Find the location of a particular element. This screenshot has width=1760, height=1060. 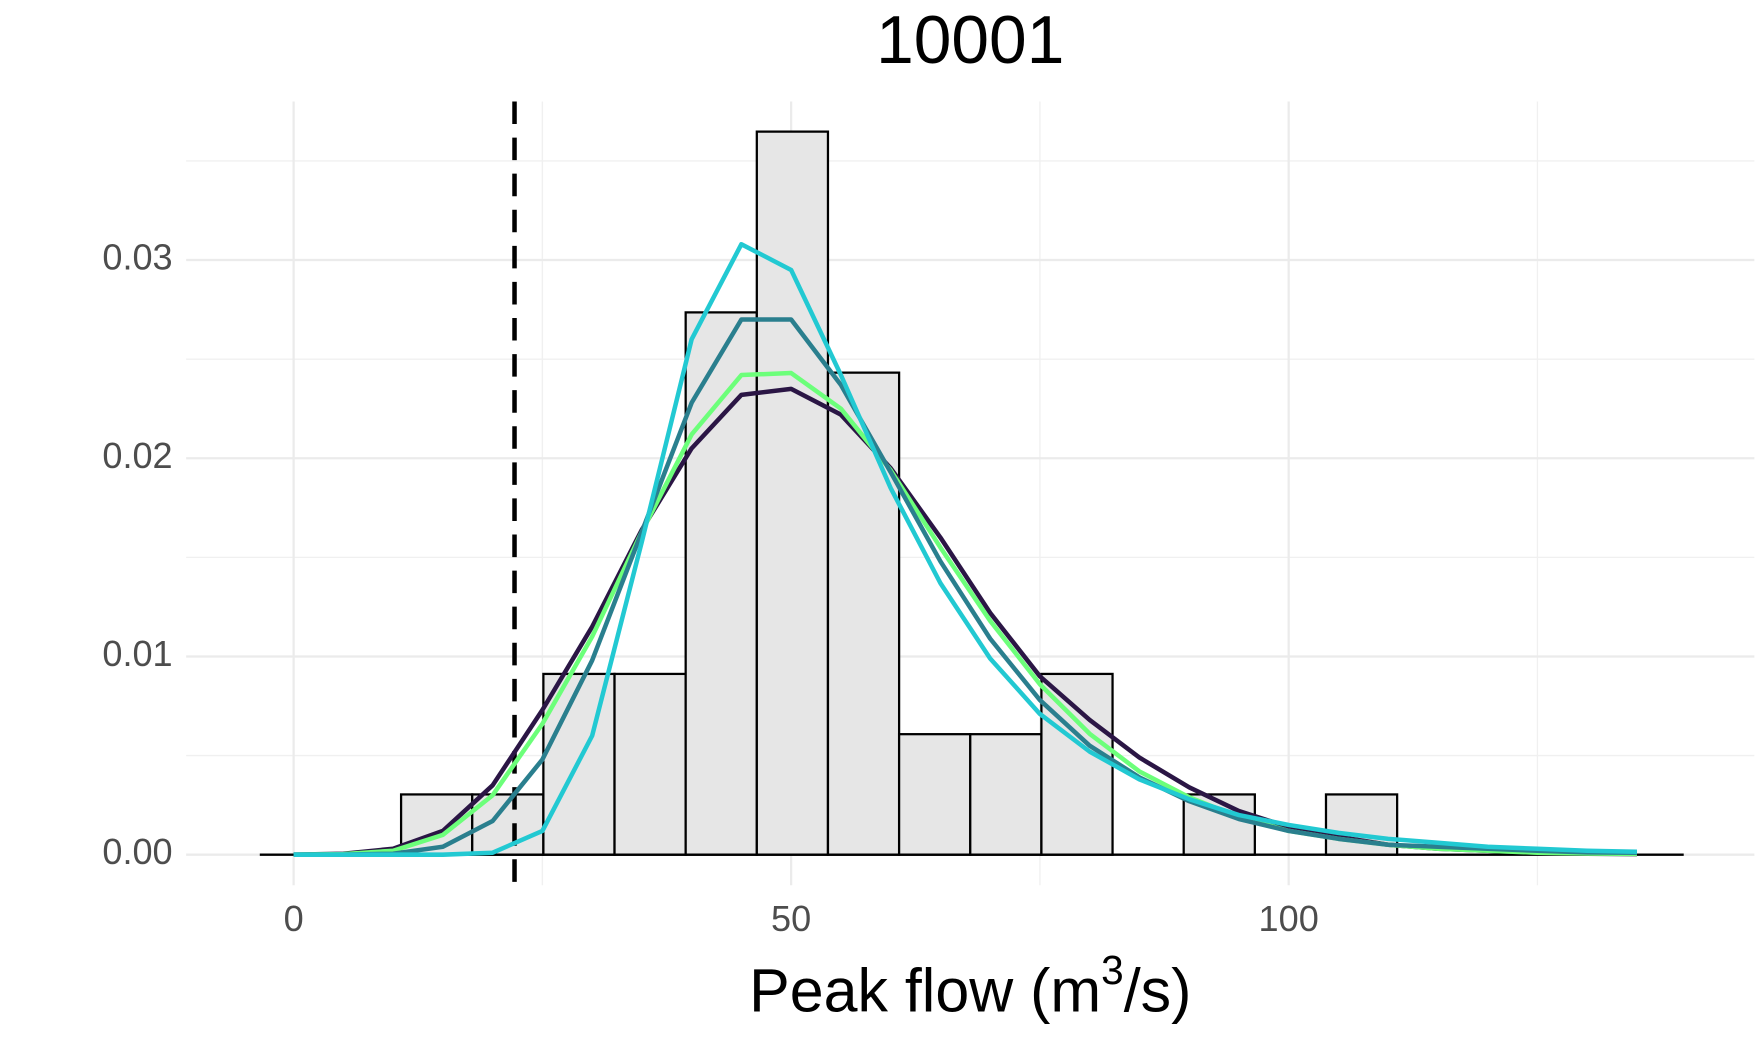

x-tick-label: 100 is located at coordinates (1289, 918).